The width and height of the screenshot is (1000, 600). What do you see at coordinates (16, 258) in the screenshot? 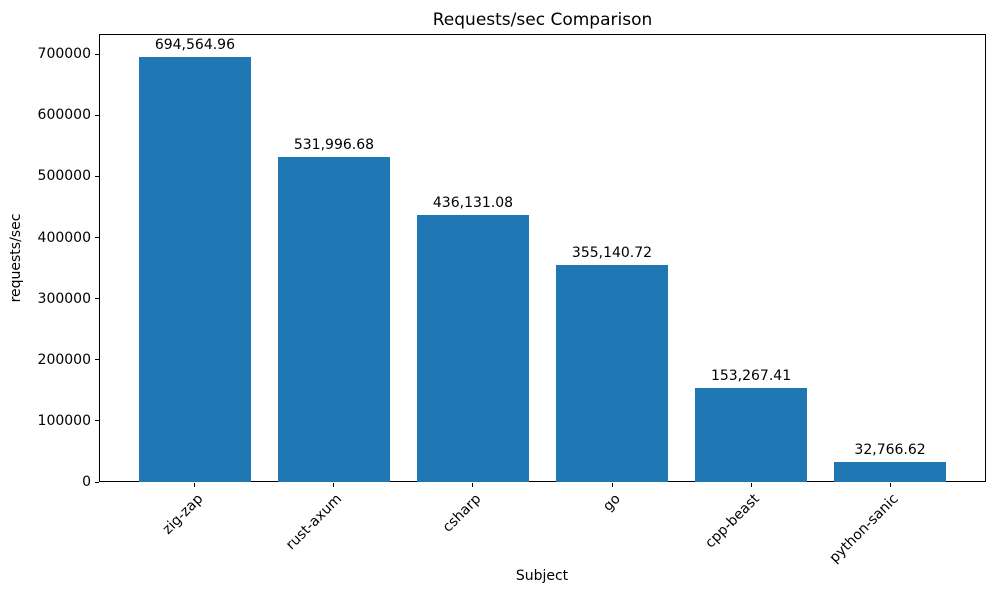
I see `y-axis-label: requests/sec` at bounding box center [16, 258].